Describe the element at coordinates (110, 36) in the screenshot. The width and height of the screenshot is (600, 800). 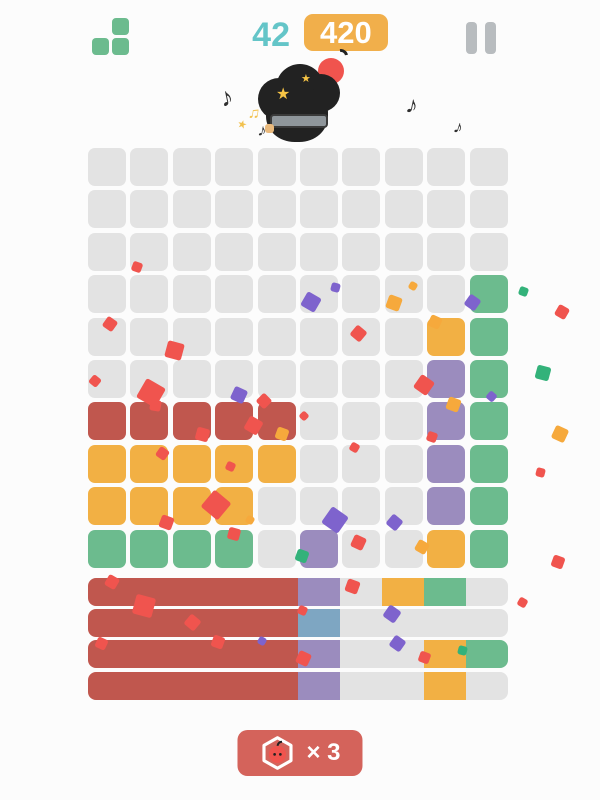
I see `next-piece-preview` at that location.